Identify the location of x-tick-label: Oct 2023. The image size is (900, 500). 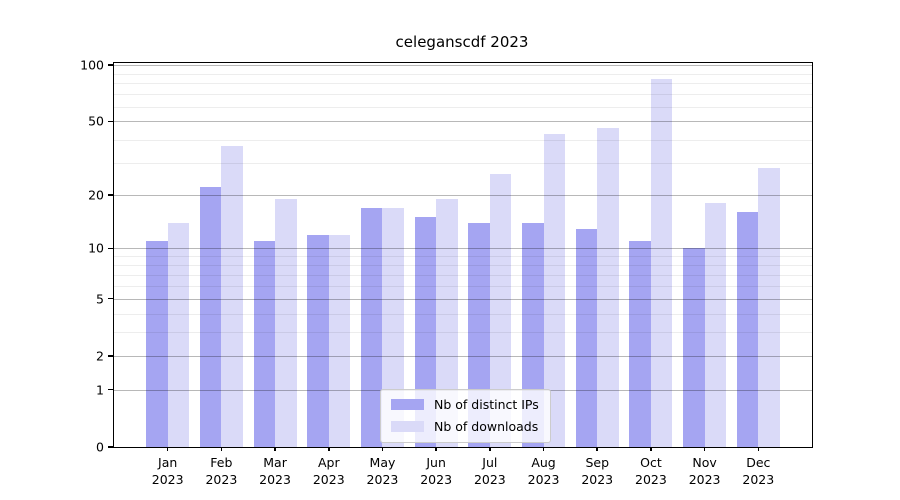
(651, 471).